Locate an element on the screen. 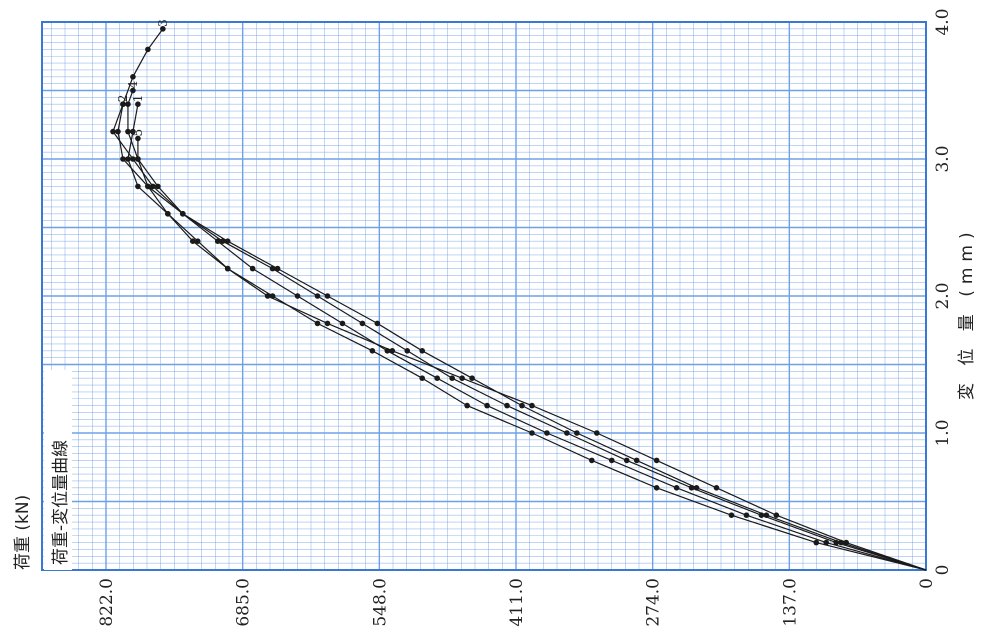  disp-tick-label: 0 is located at coordinates (943, 570).